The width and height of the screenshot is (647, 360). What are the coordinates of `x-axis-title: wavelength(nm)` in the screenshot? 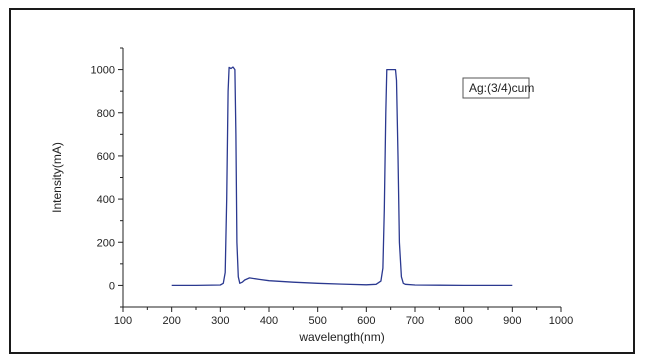 It's located at (341, 337).